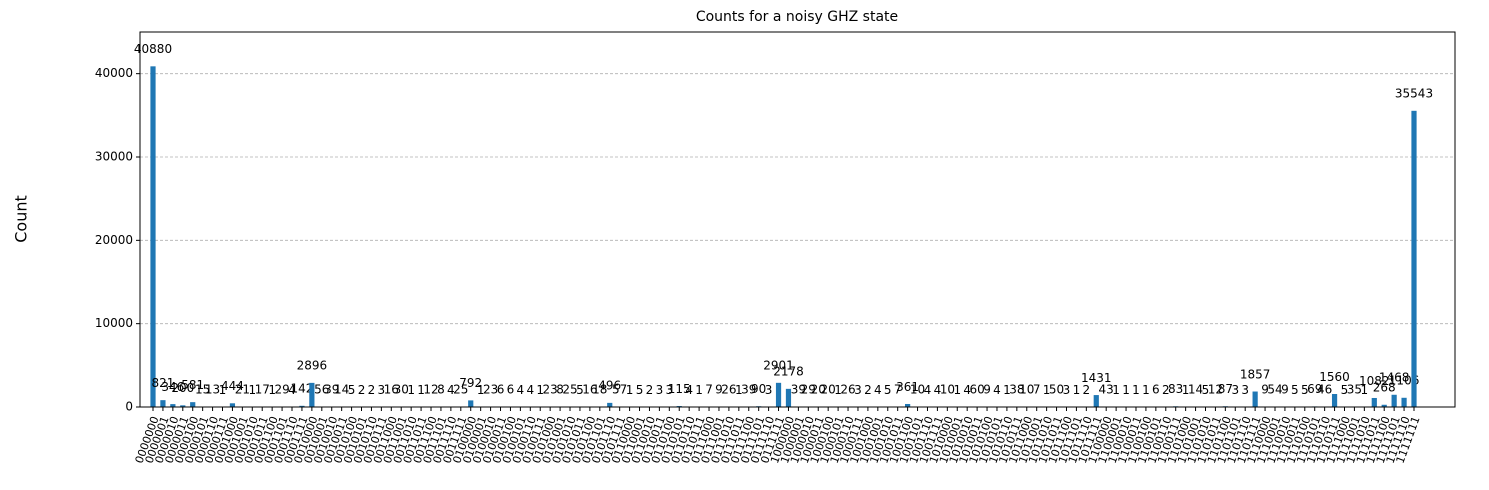 This screenshot has height=490, width=1489. Describe the element at coordinates (232, 386) in the screenshot. I see `value-label: 444` at that location.